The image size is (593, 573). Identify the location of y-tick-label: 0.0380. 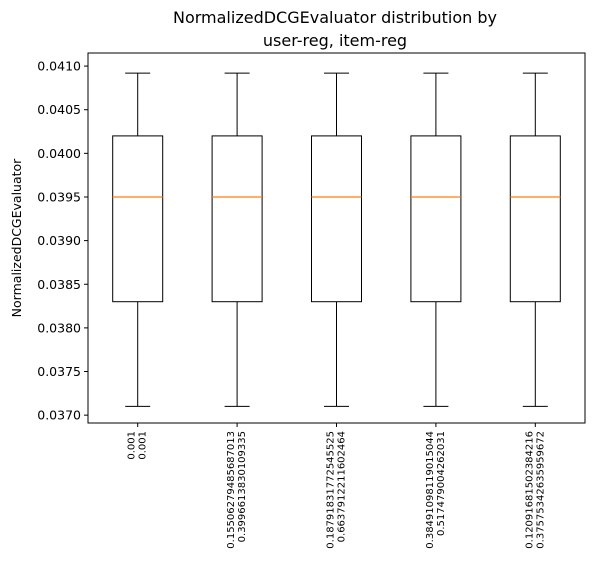
(59, 327).